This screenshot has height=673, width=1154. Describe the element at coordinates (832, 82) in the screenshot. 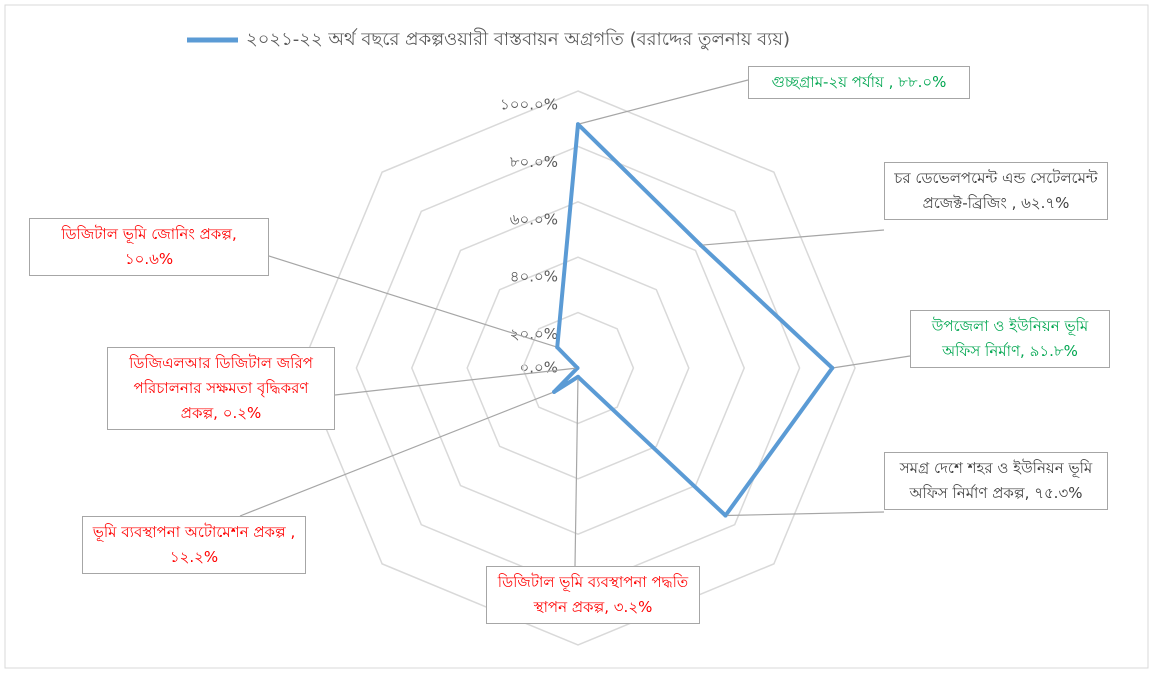

I see `category-label: গুচ্ছগ্রাম-২য় পর্যায় ,` at that location.